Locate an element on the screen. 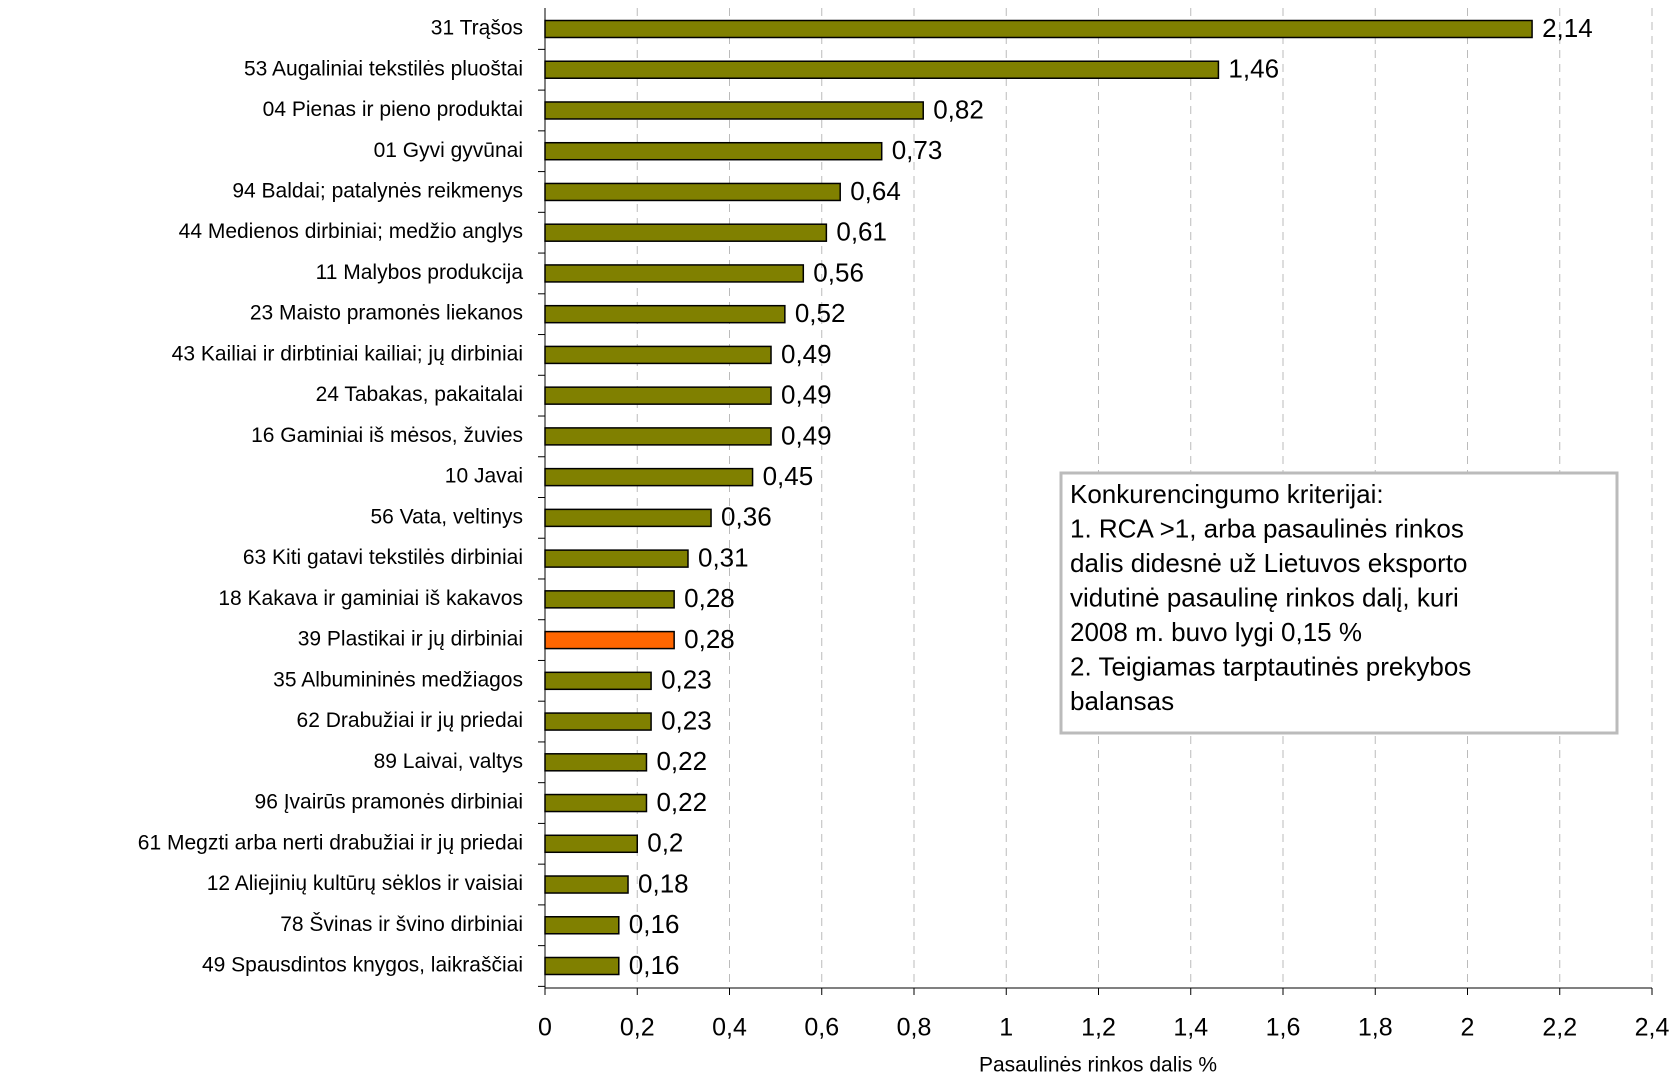 The image size is (1677, 1079). y-tick-label: 23 Maisto pramonės liekanos is located at coordinates (386, 313).